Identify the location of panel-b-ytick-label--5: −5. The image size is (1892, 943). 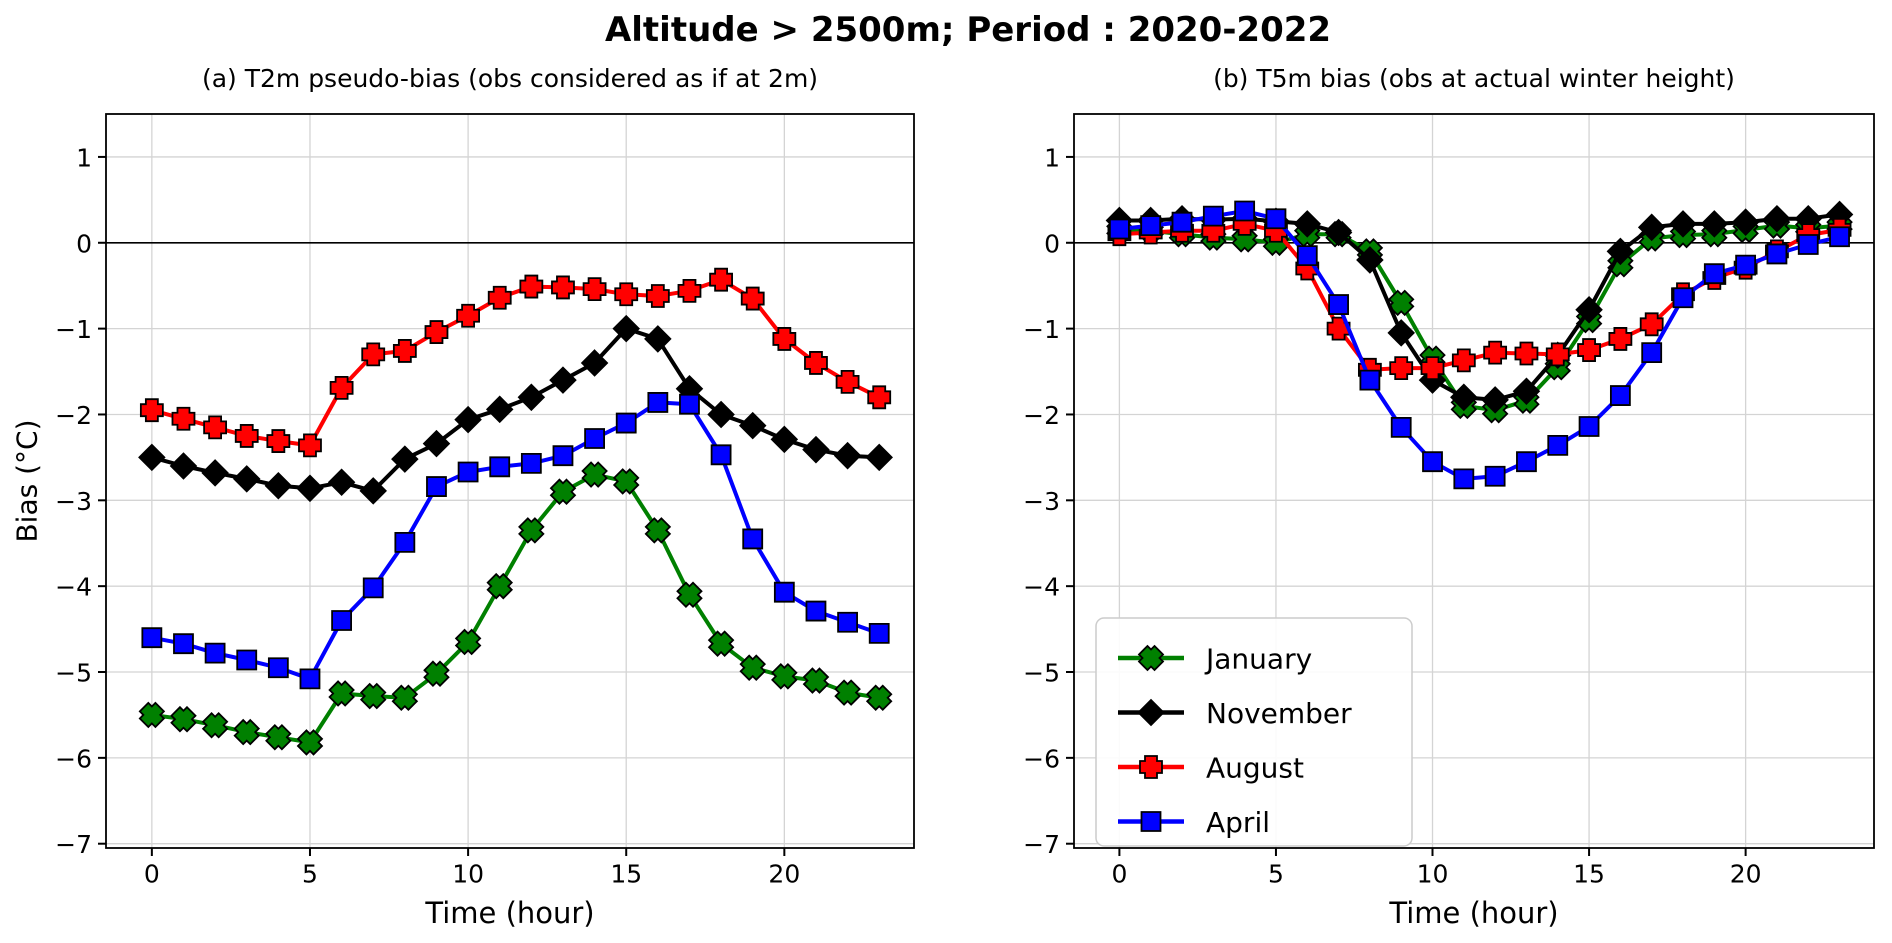
(1041, 673).